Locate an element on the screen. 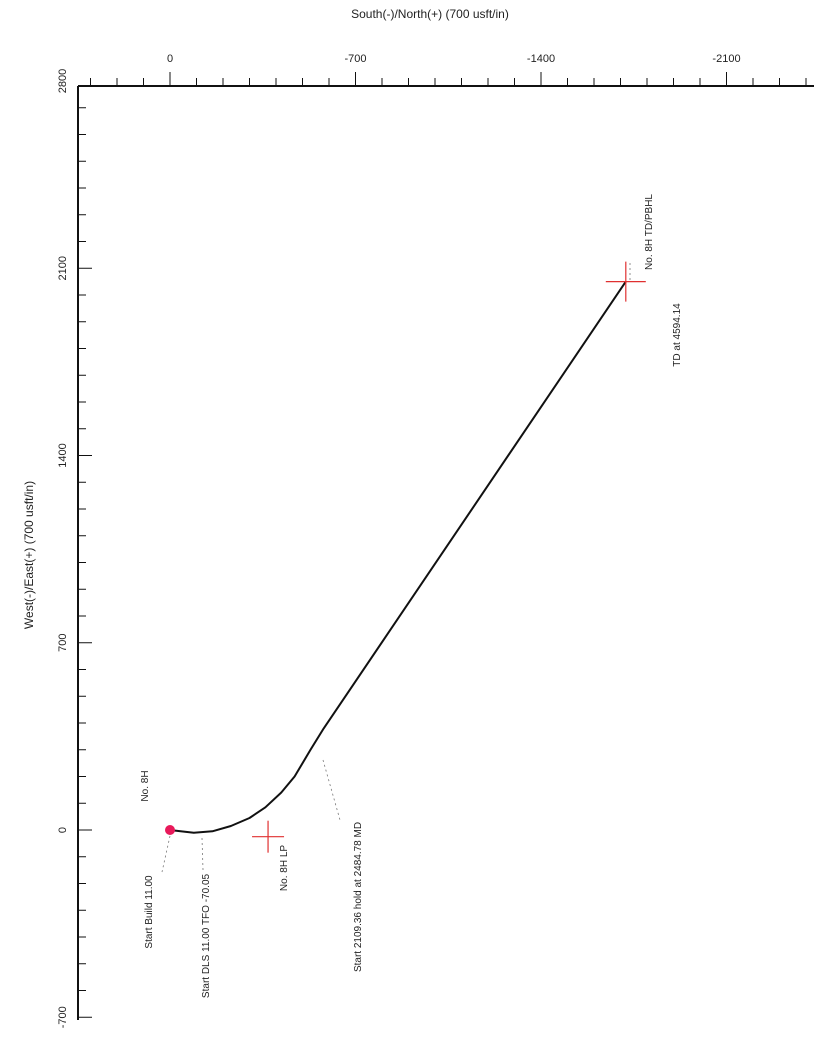  annotation-td: TD at 4594.14 is located at coordinates (677, 335).